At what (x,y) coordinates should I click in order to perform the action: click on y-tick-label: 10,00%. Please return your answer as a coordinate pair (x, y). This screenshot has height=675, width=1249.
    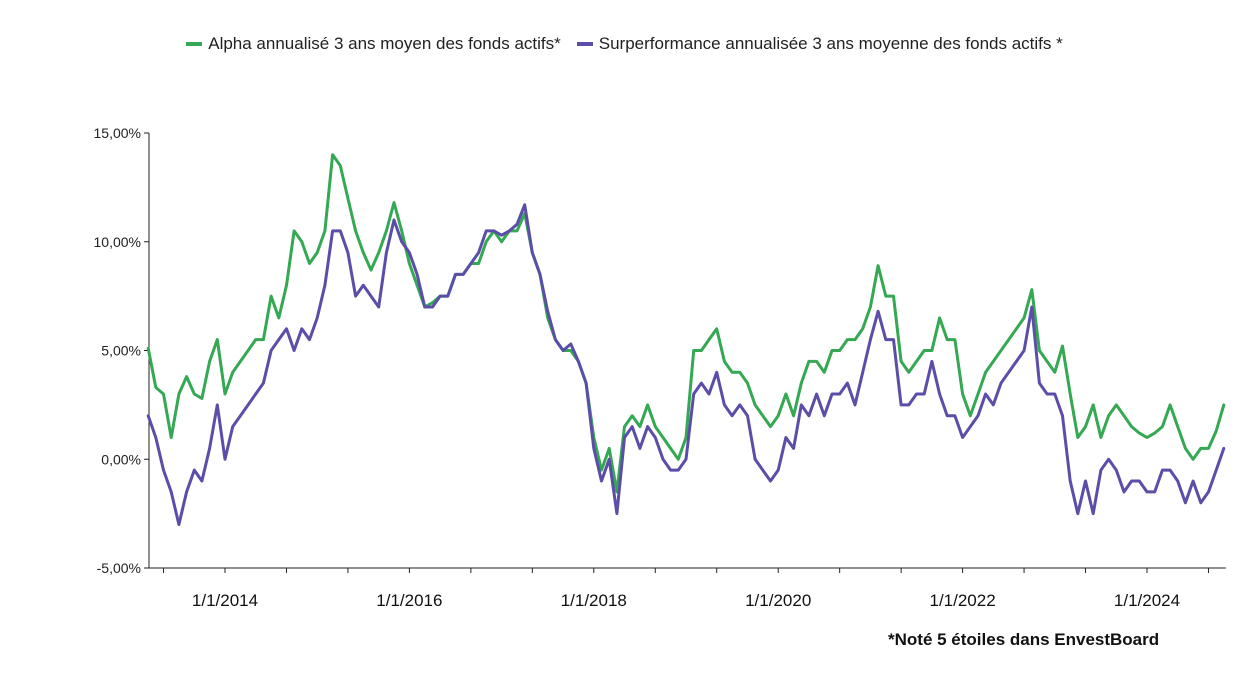
    Looking at the image, I should click on (117, 242).